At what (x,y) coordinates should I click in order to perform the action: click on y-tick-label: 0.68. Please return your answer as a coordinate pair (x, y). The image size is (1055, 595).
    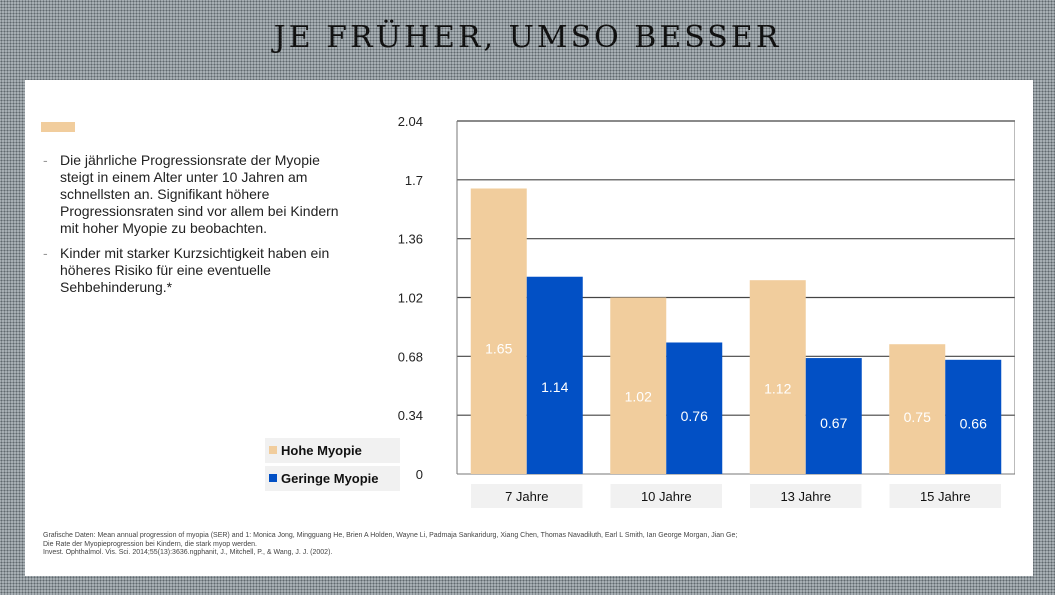
    Looking at the image, I should click on (410, 356).